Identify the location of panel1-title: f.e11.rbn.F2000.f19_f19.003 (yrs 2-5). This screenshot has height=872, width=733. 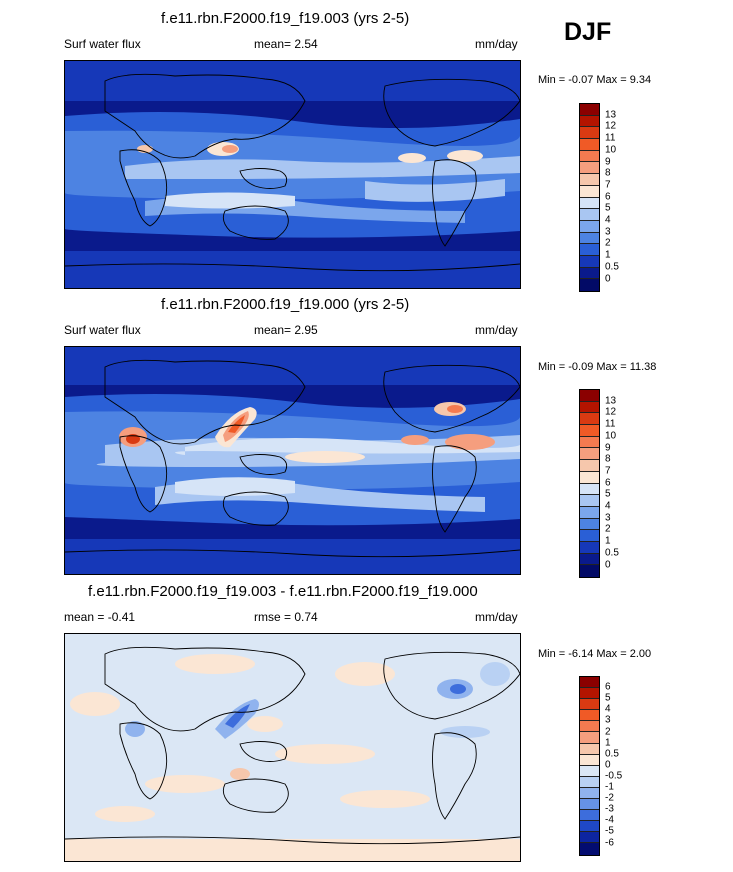
(285, 18).